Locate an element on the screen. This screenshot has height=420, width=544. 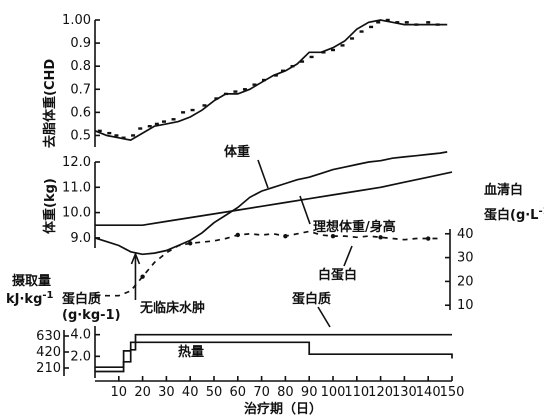
x-tick-label: 90 is located at coordinates (309, 392).